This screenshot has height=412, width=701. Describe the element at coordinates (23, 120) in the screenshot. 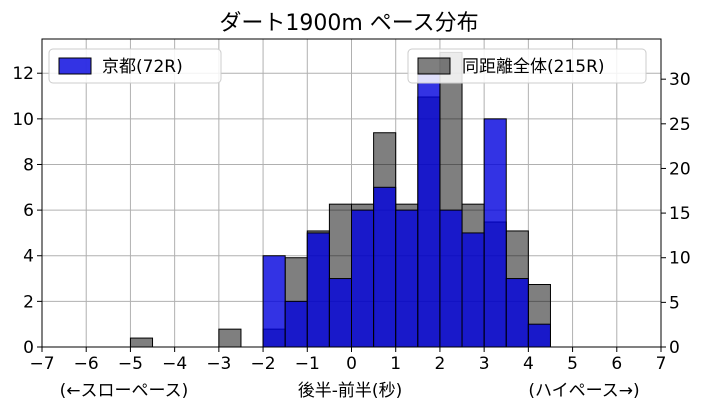

I see `y-left-tick-label: 10` at that location.